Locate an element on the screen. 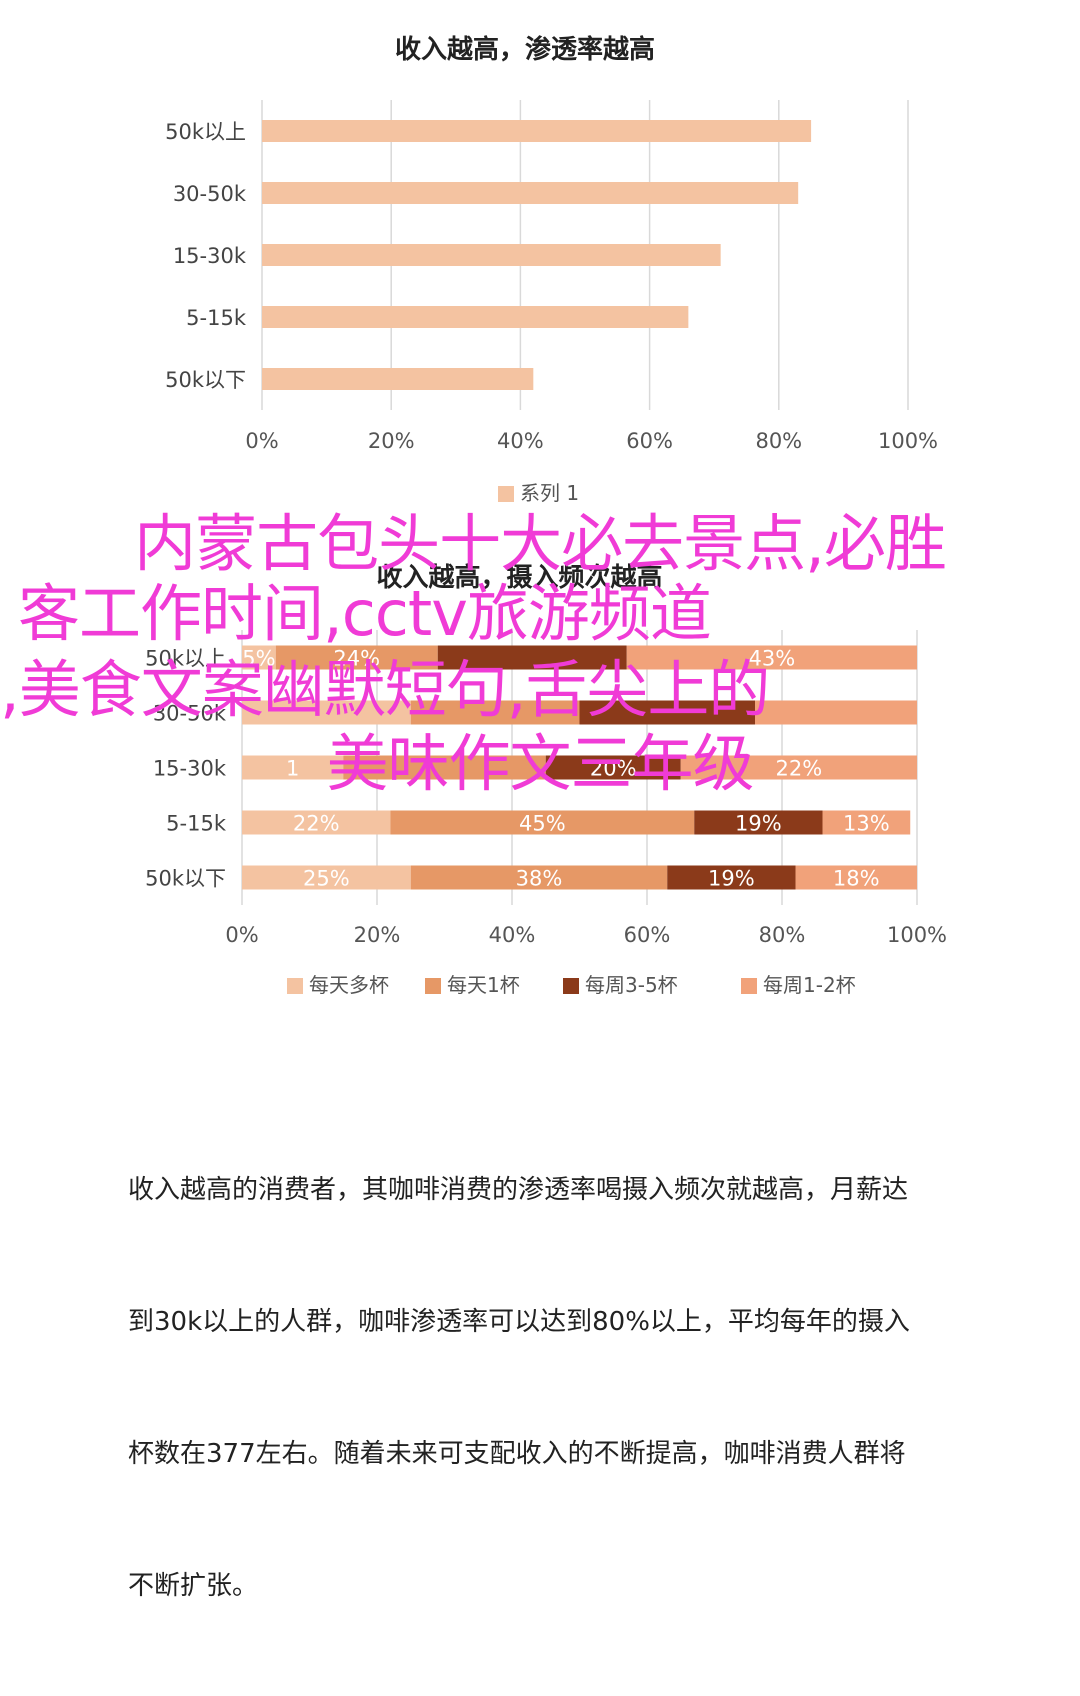  legend-label: 每周3-5杯 is located at coordinates (631, 985).